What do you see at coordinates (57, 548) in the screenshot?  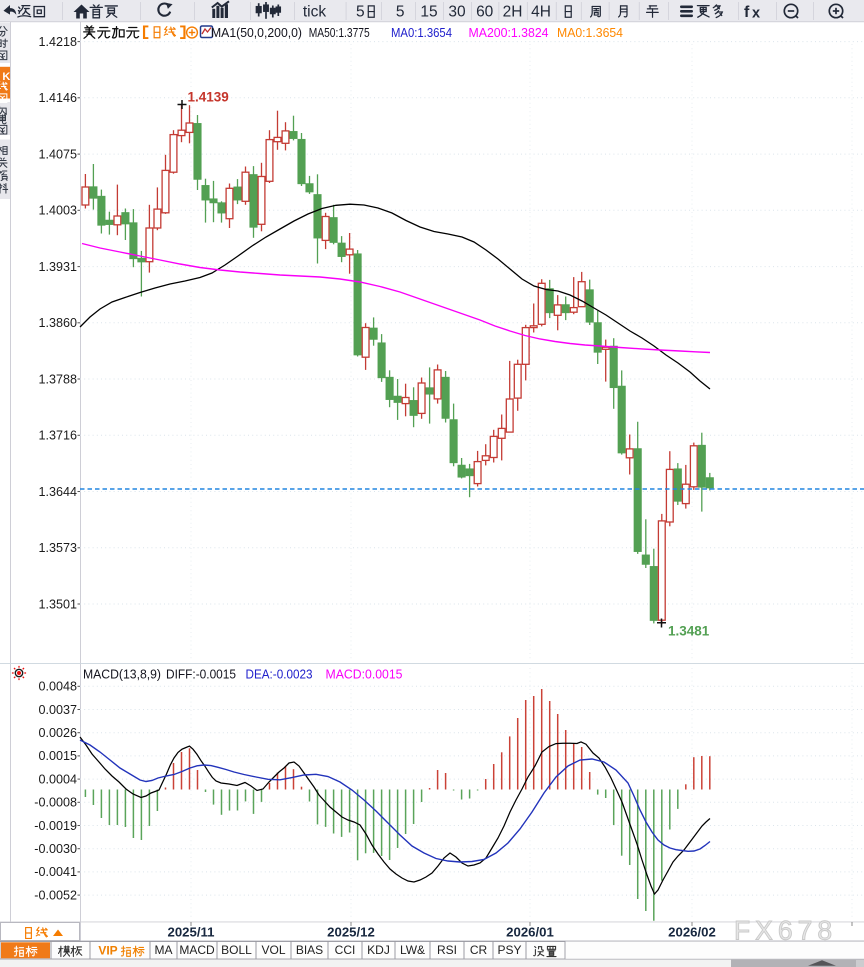 I see `svg-text: 1.3573` at bounding box center [57, 548].